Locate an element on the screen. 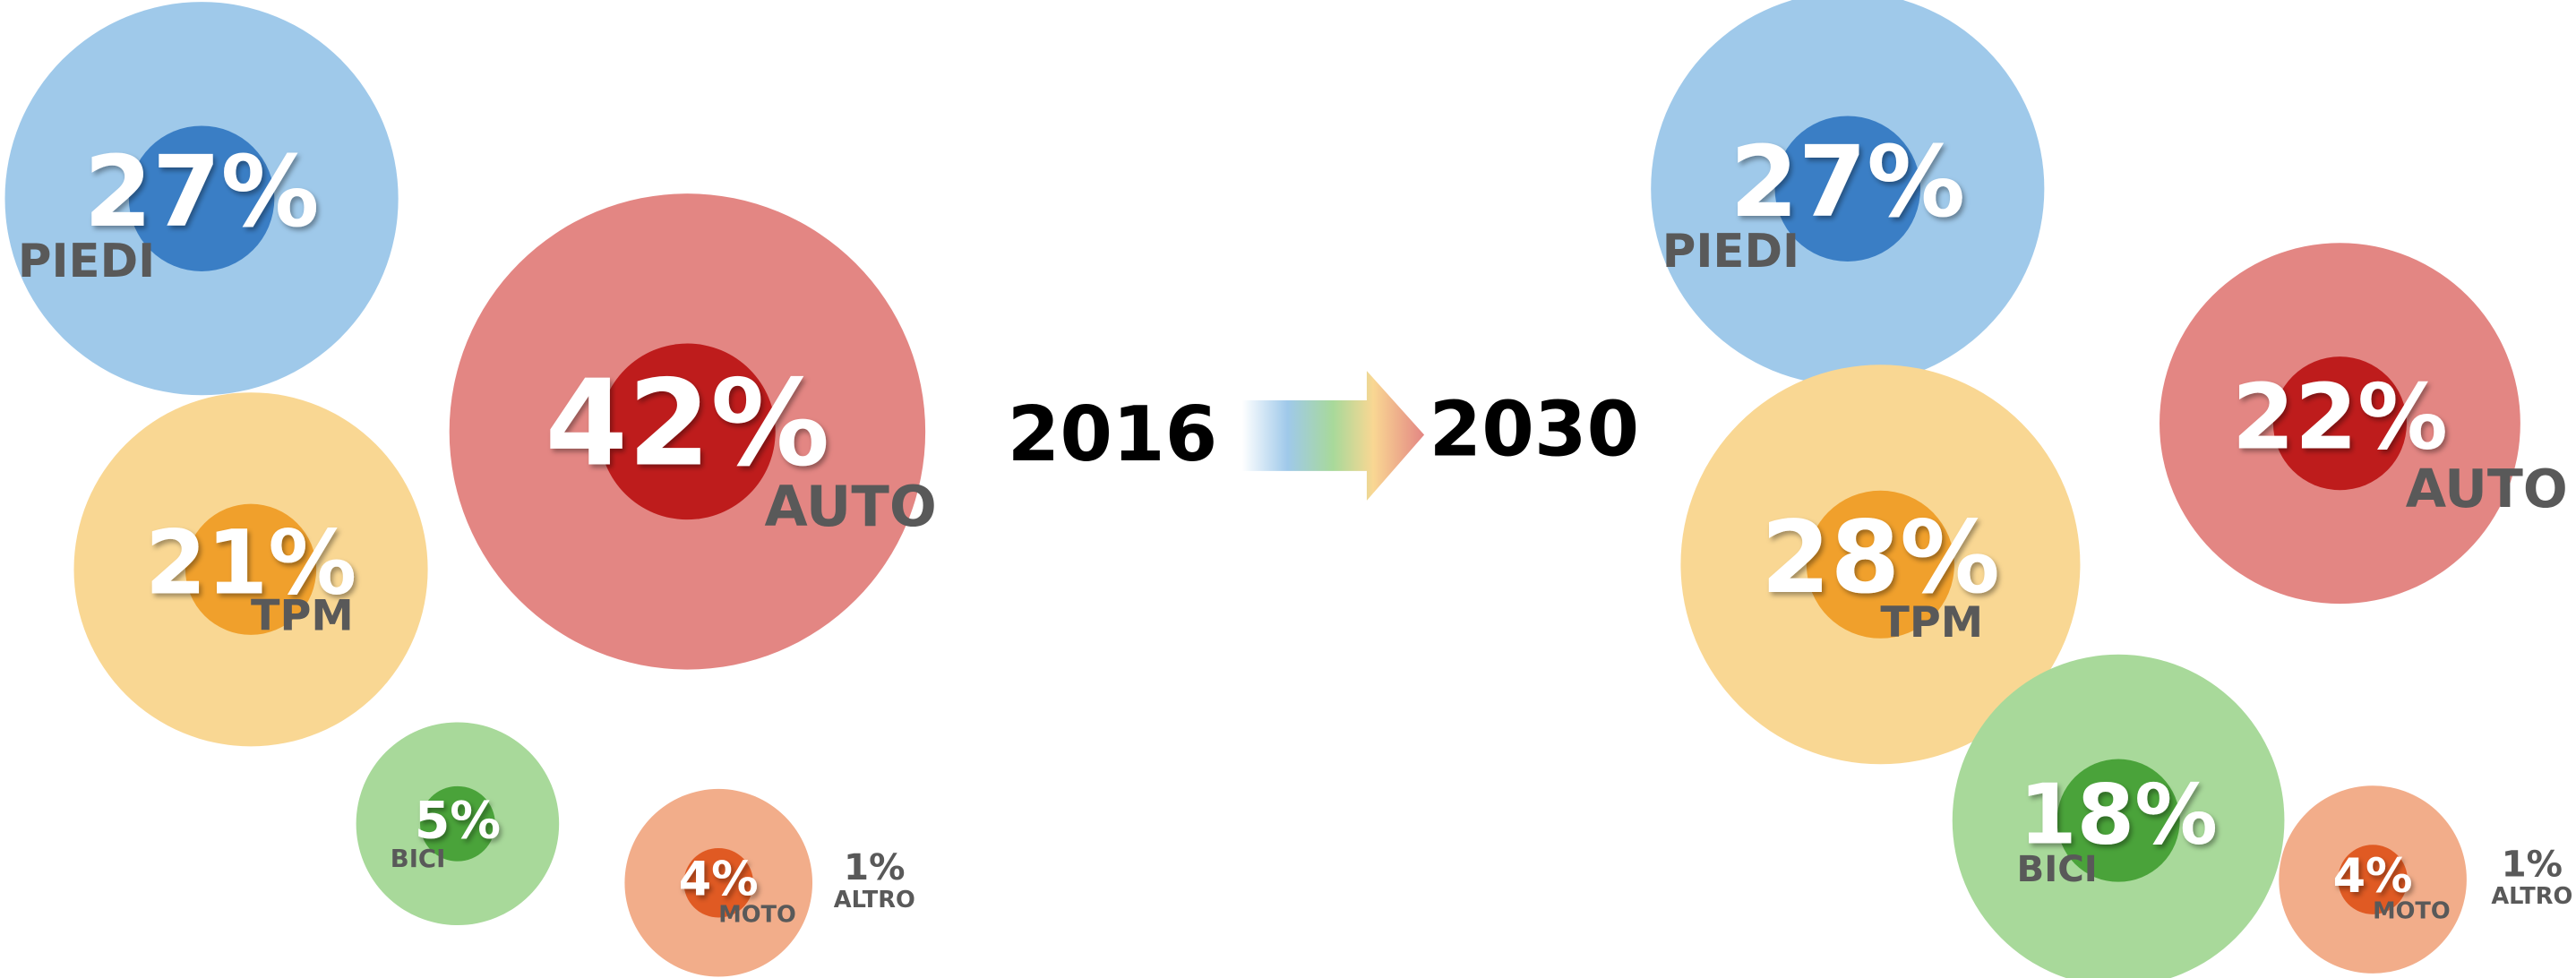 Image resolution: width=2576 pixels, height=978 pixels. arrow is located at coordinates (1333, 436).